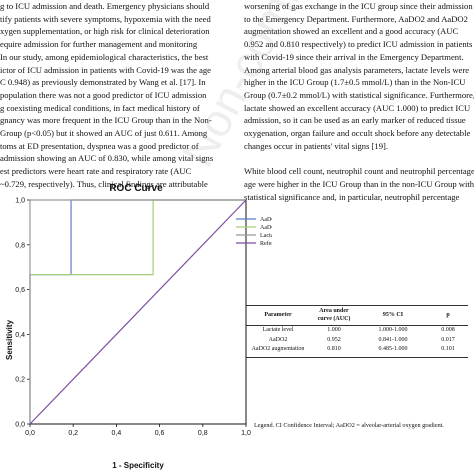 The height and width of the screenshot is (474, 474). What do you see at coordinates (334, 339) in the screenshot?
I see `cell-auc: 0.952` at bounding box center [334, 339].